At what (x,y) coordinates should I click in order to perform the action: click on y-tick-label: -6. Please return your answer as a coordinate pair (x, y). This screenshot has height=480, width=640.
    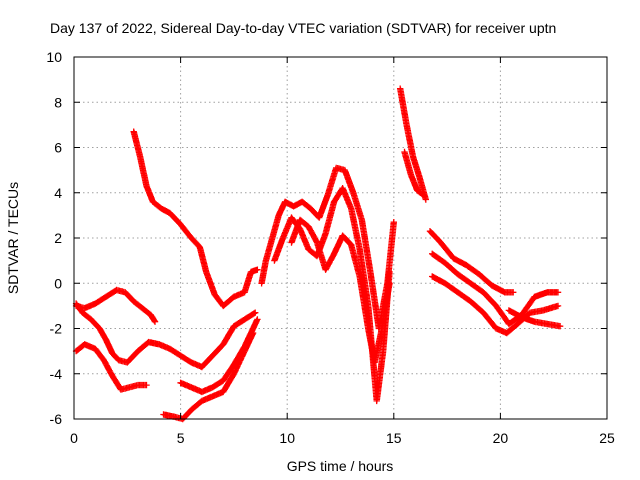
    Looking at the image, I should click on (56, 419).